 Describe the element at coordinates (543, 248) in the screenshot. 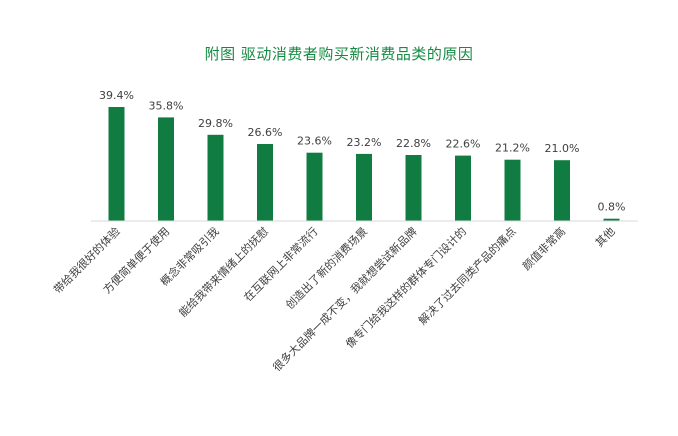

I see `category-label: 颜值非常高` at that location.